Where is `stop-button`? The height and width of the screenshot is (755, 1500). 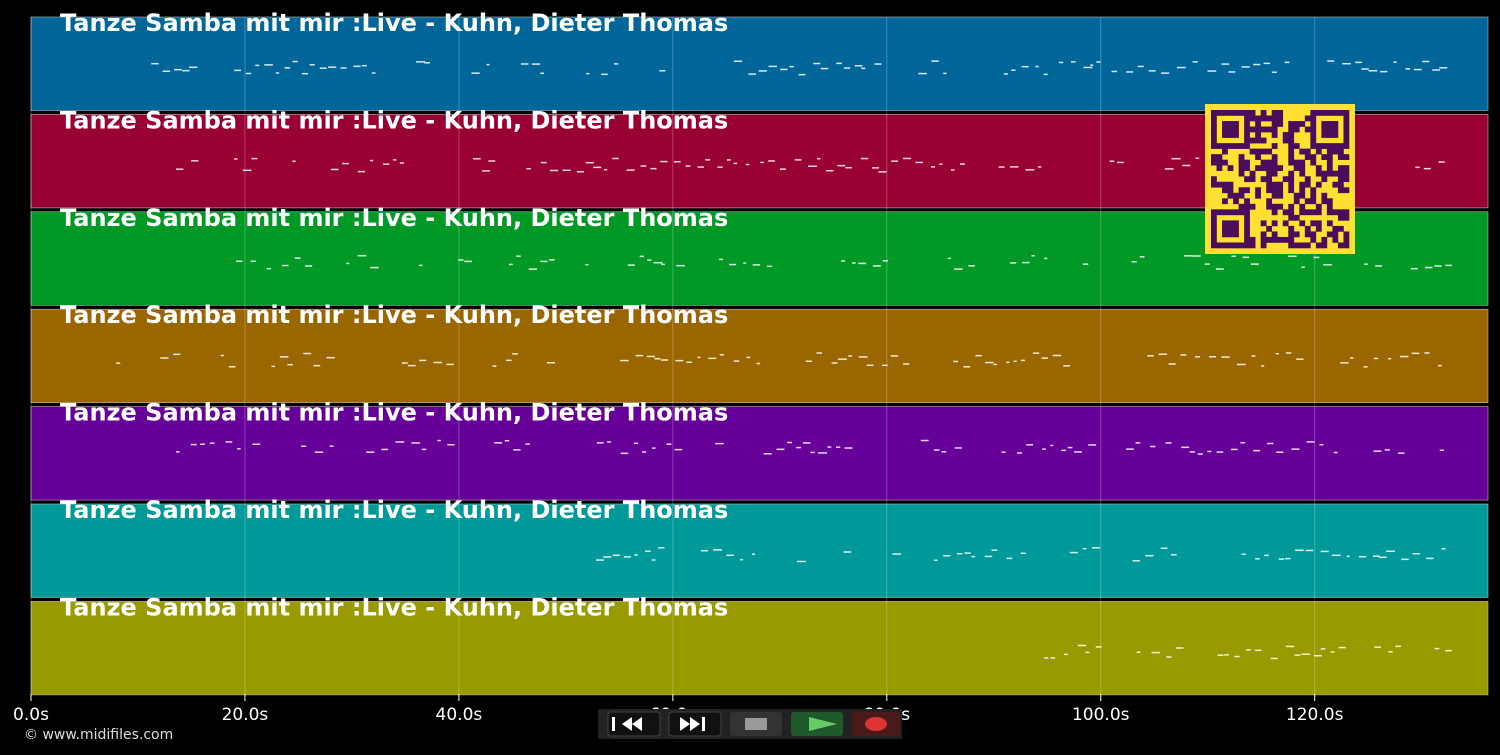
stop-button is located at coordinates (756, 724).